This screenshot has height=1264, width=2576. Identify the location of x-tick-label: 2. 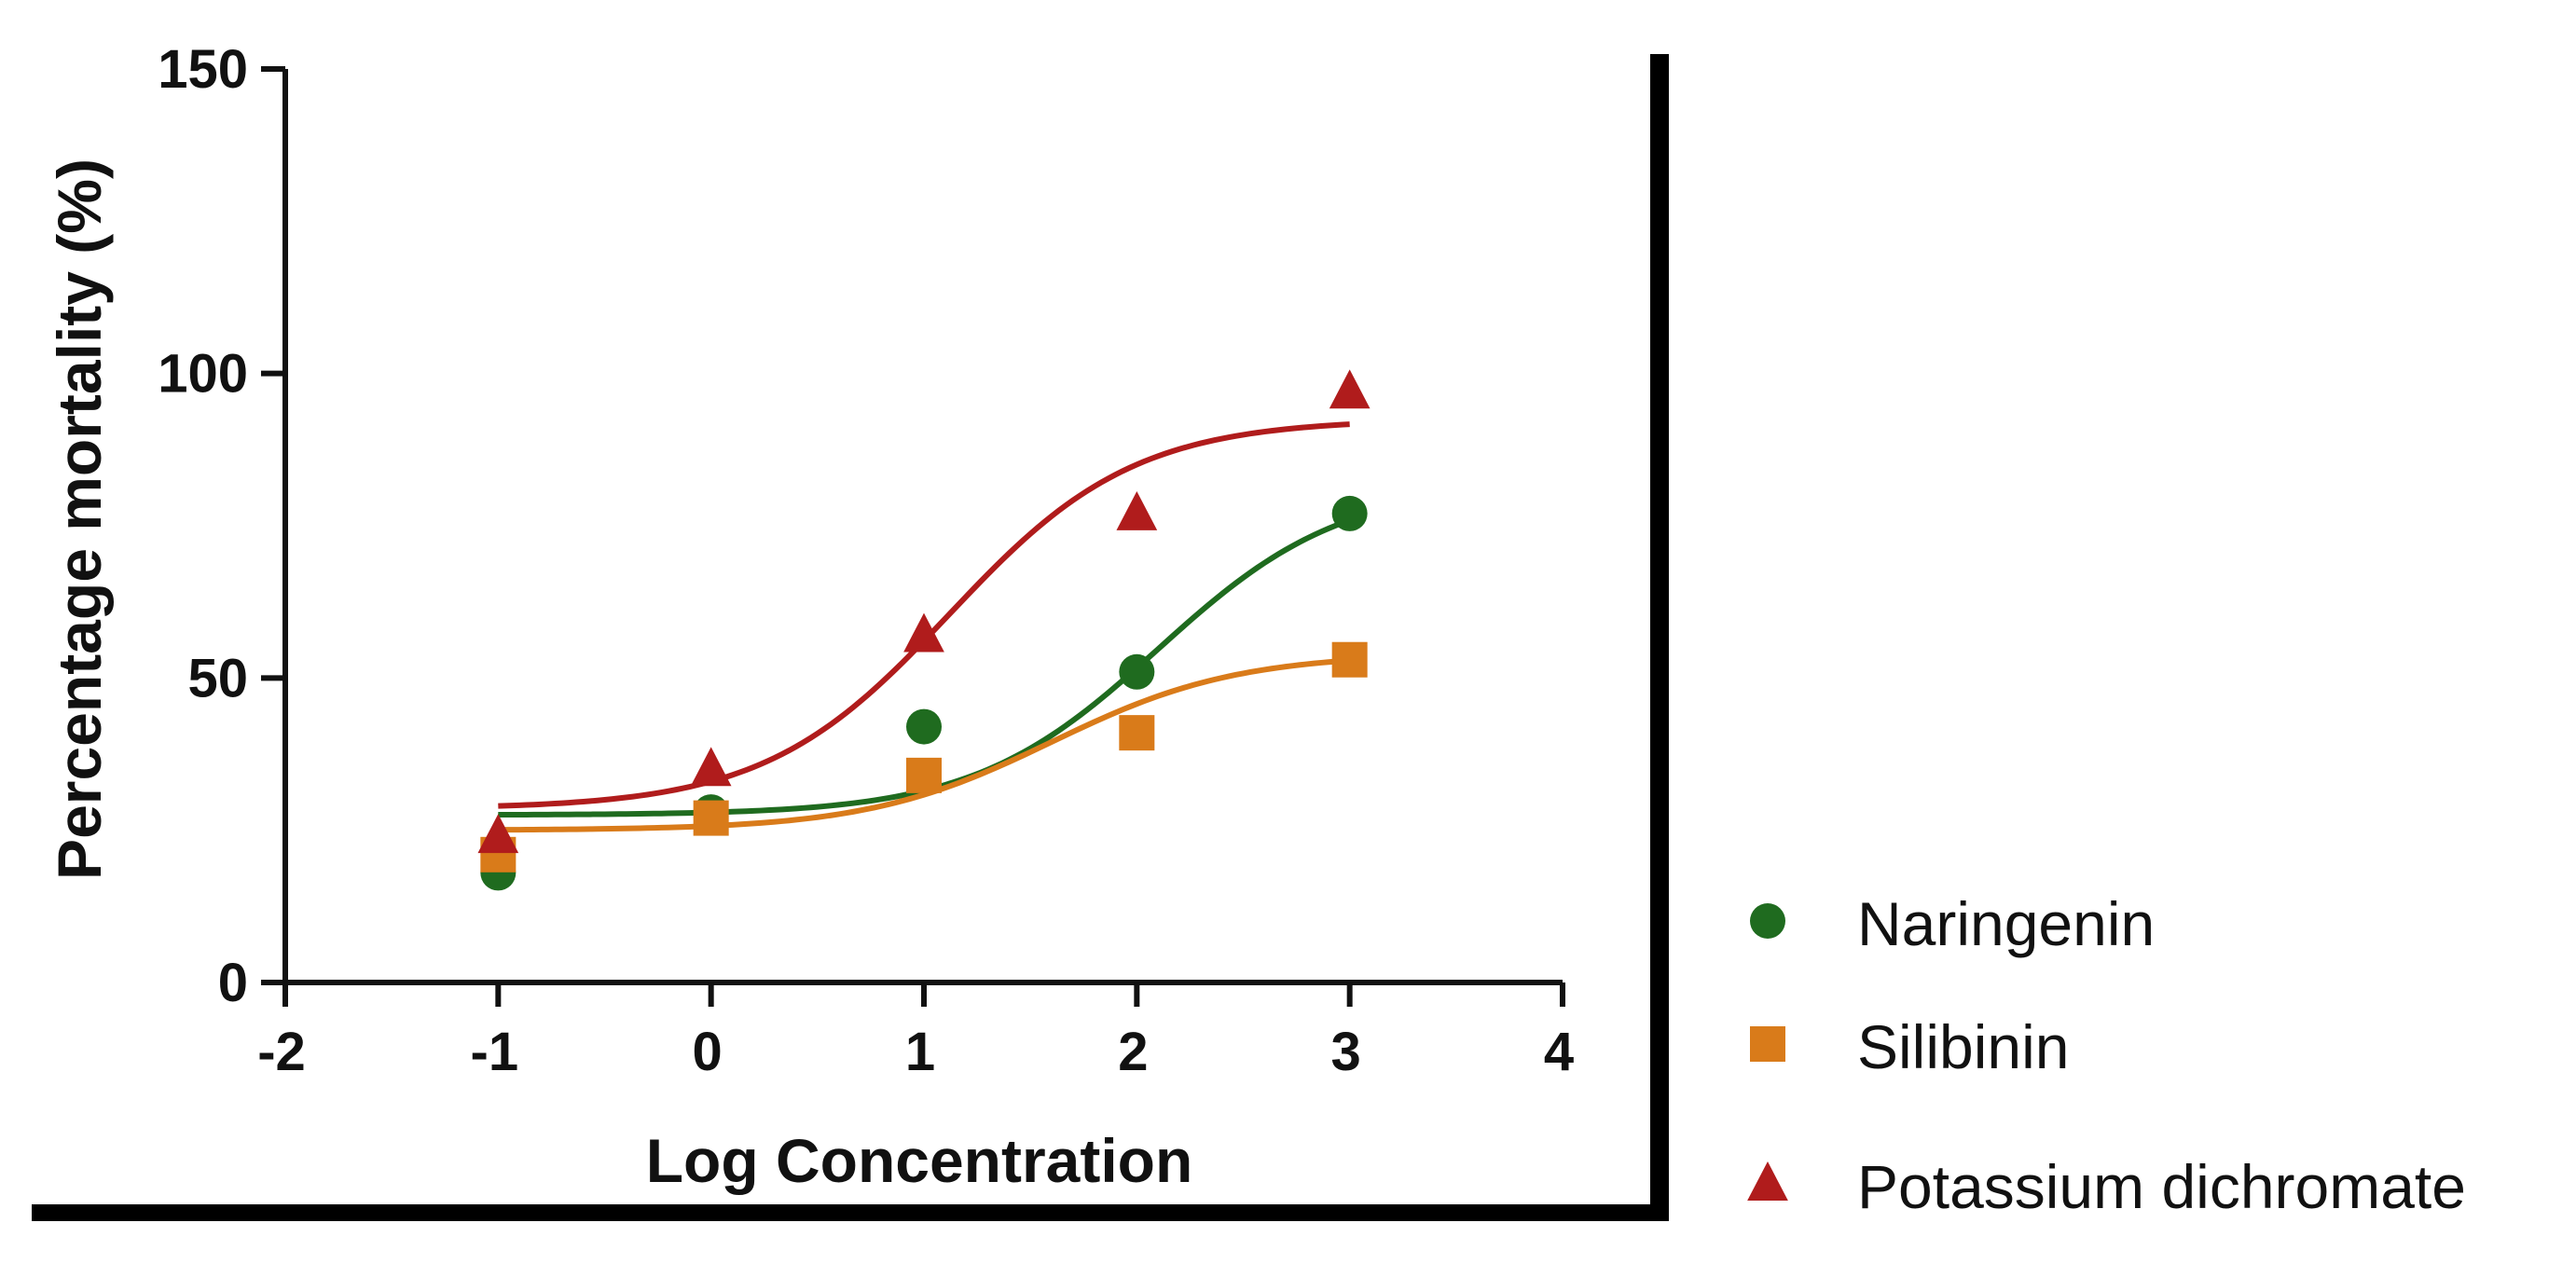
(1133, 1052).